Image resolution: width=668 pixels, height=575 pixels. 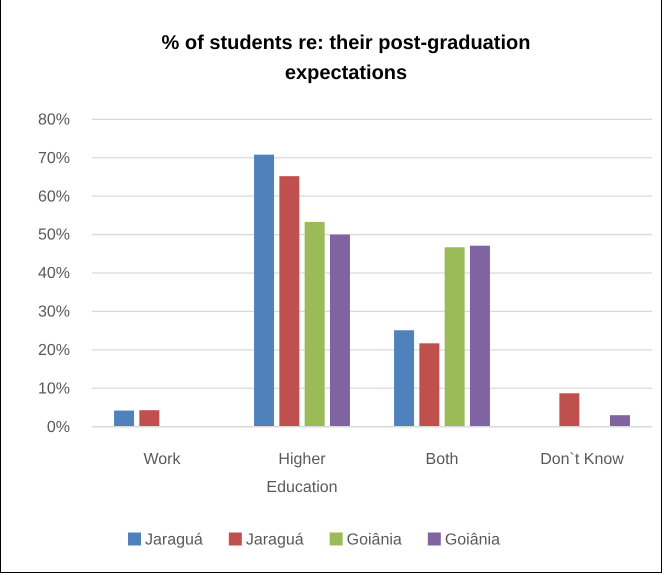 I want to click on y-tick-label: 30%, so click(x=54, y=312).